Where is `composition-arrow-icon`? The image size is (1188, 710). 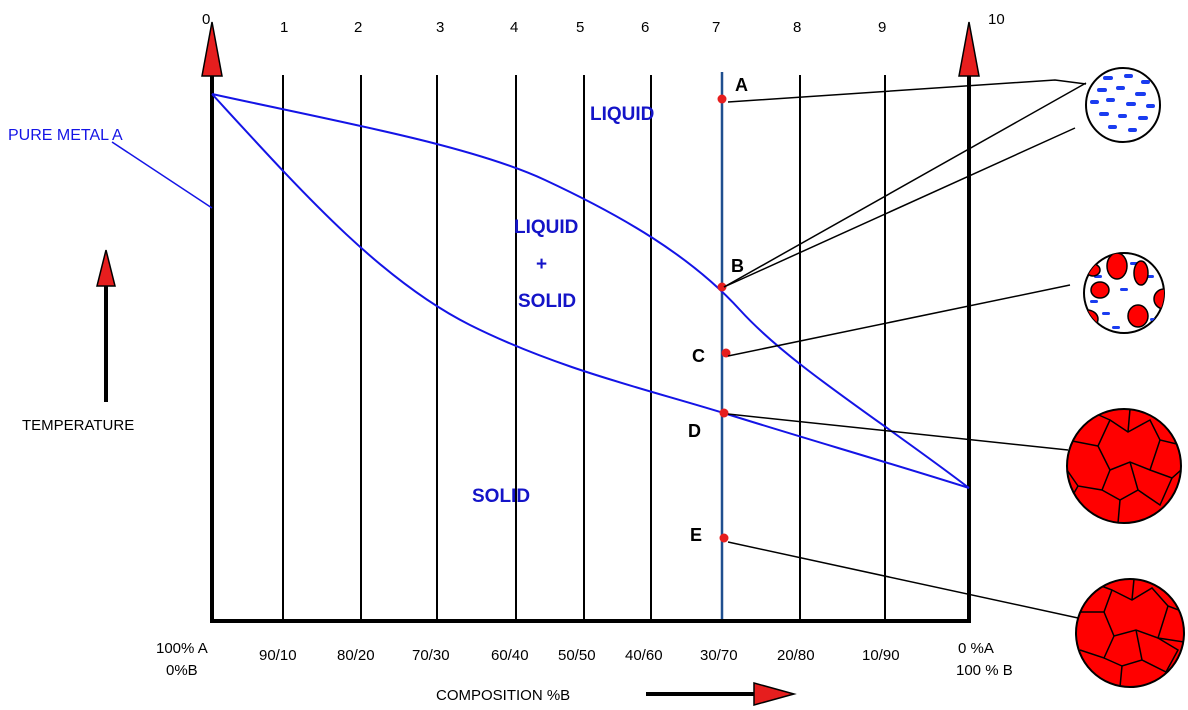
composition-arrow-icon is located at coordinates (775, 694).